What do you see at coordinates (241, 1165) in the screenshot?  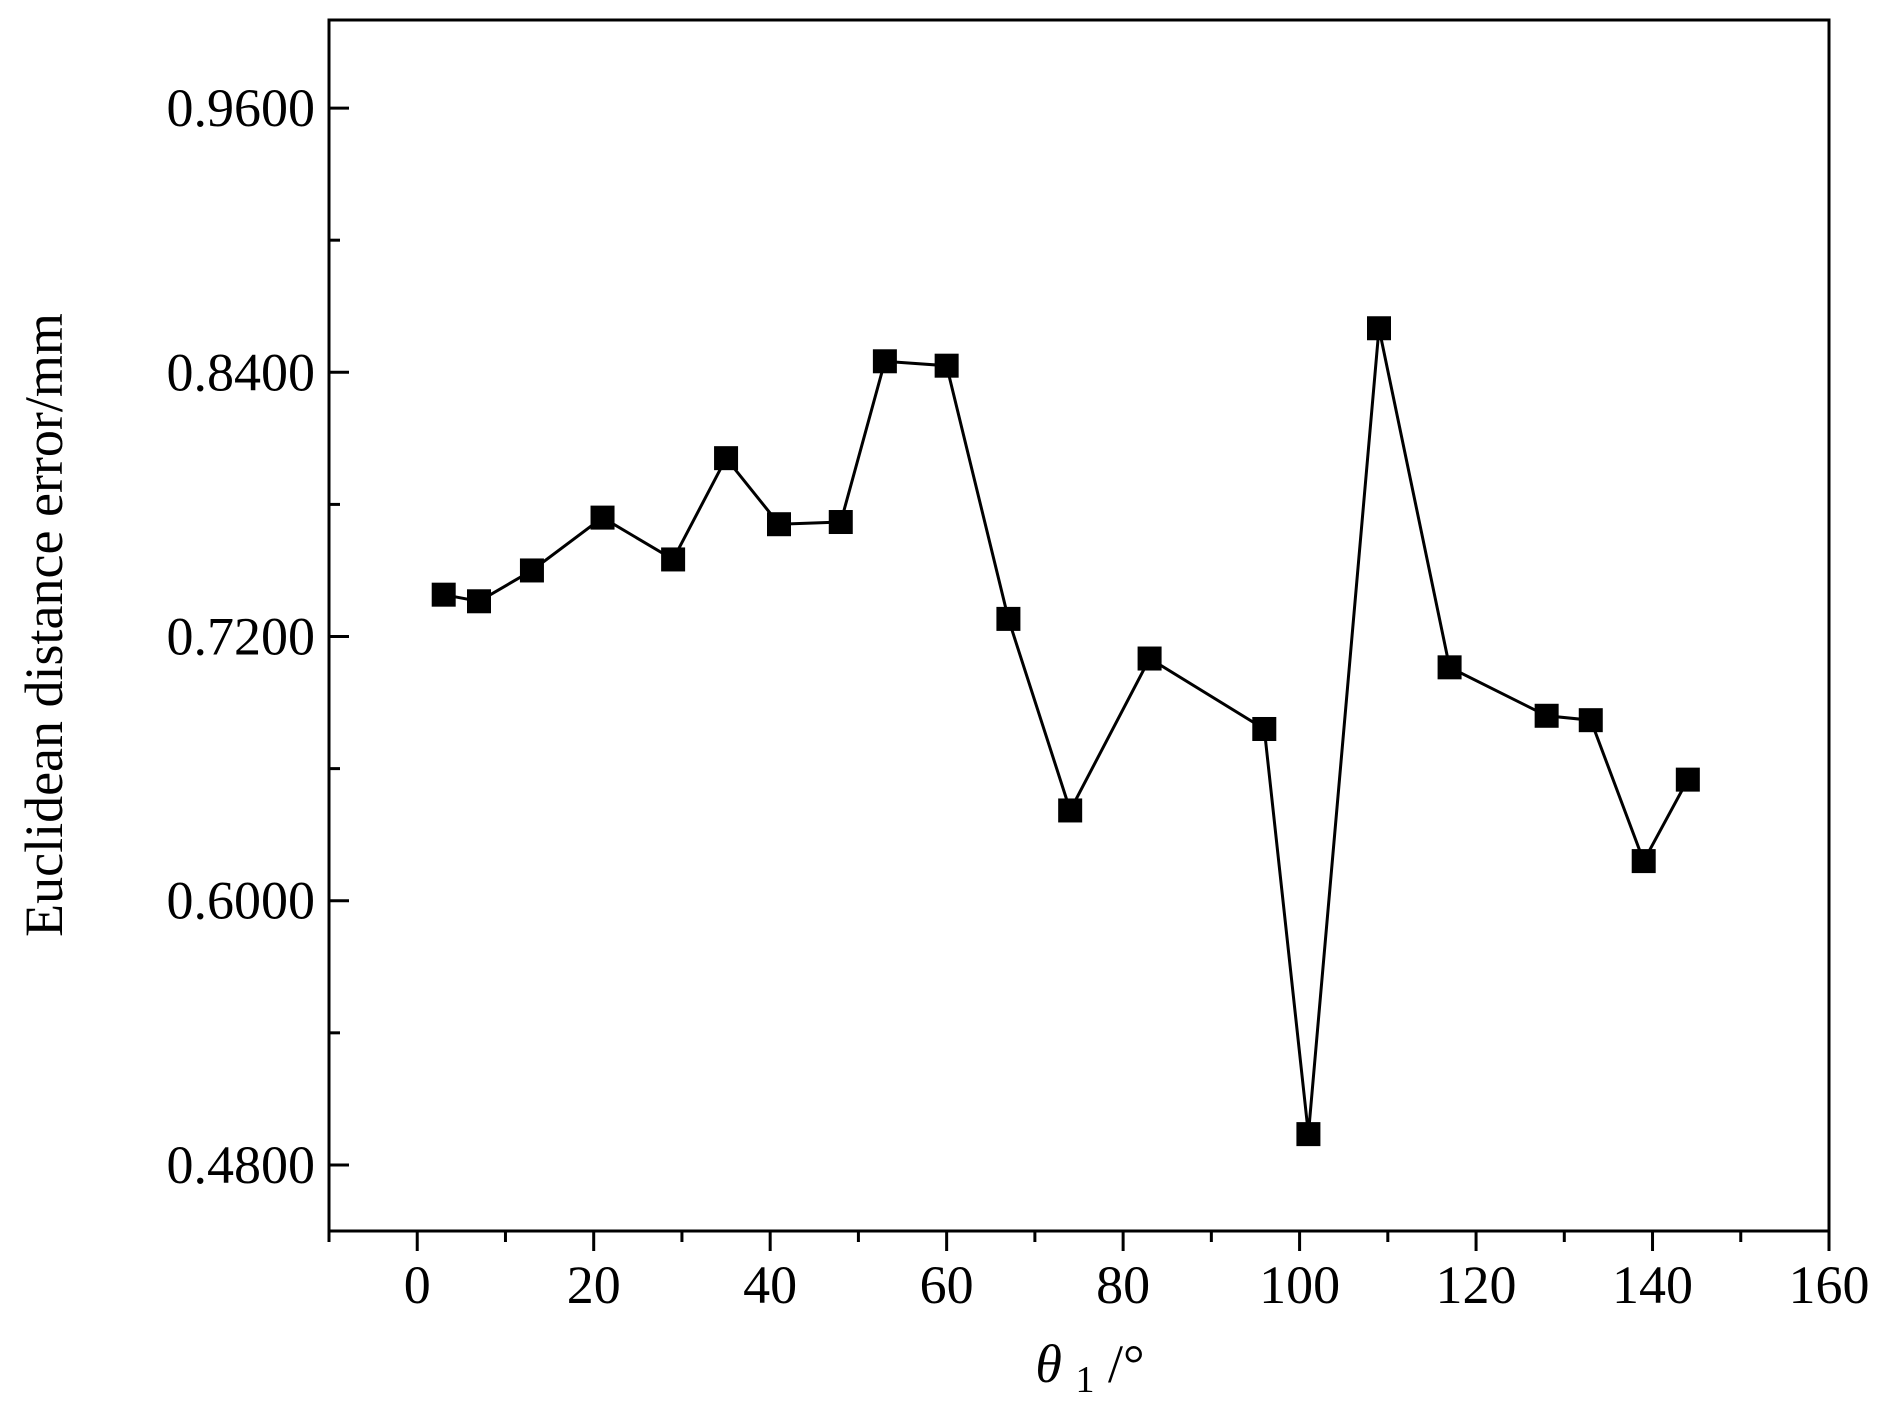 I see `y-tick-label: 0.4800` at bounding box center [241, 1165].